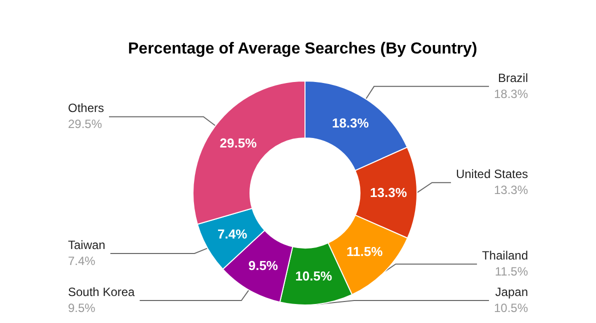  Describe the element at coordinates (505, 255) in the screenshot. I see `slice-label: Thailand` at that location.